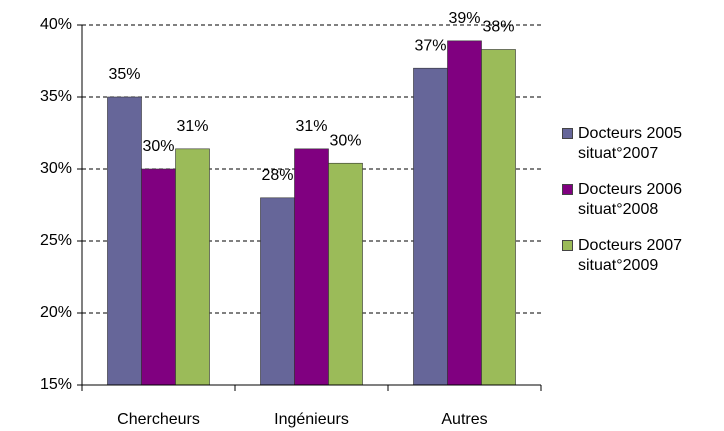 The image size is (724, 431). I want to click on x-tick-label: Autres, so click(464, 419).